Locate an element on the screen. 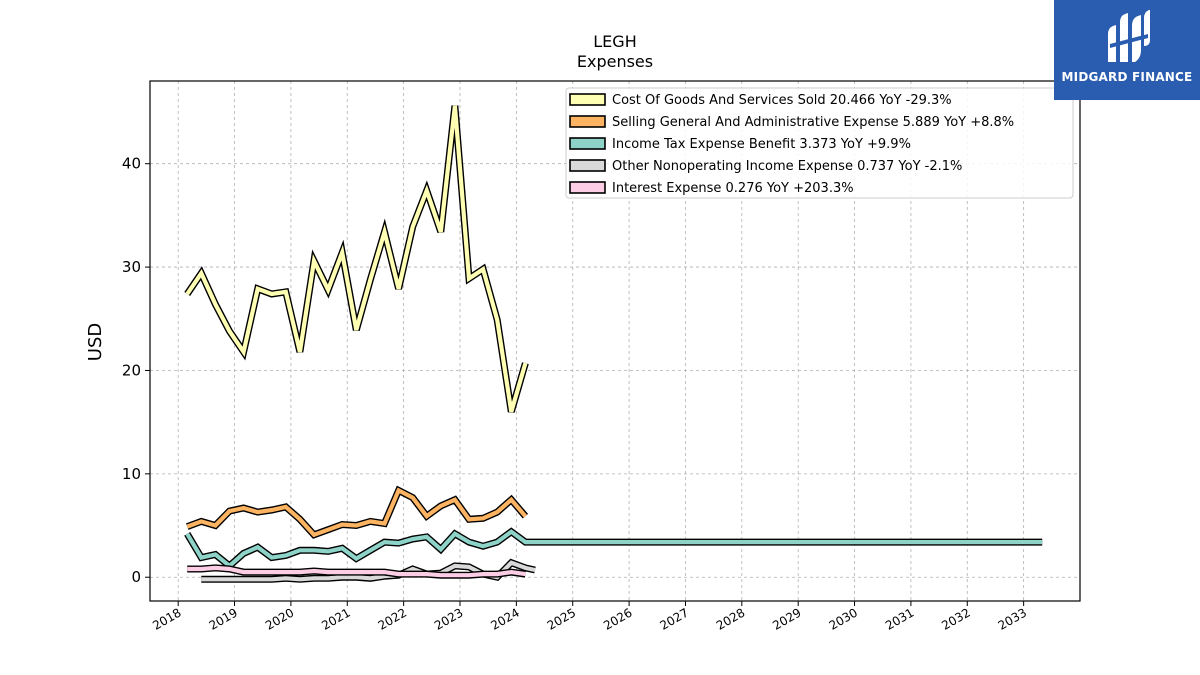 Image resolution: width=1200 pixels, height=675 pixels. series-4-line is located at coordinates (356, 571).